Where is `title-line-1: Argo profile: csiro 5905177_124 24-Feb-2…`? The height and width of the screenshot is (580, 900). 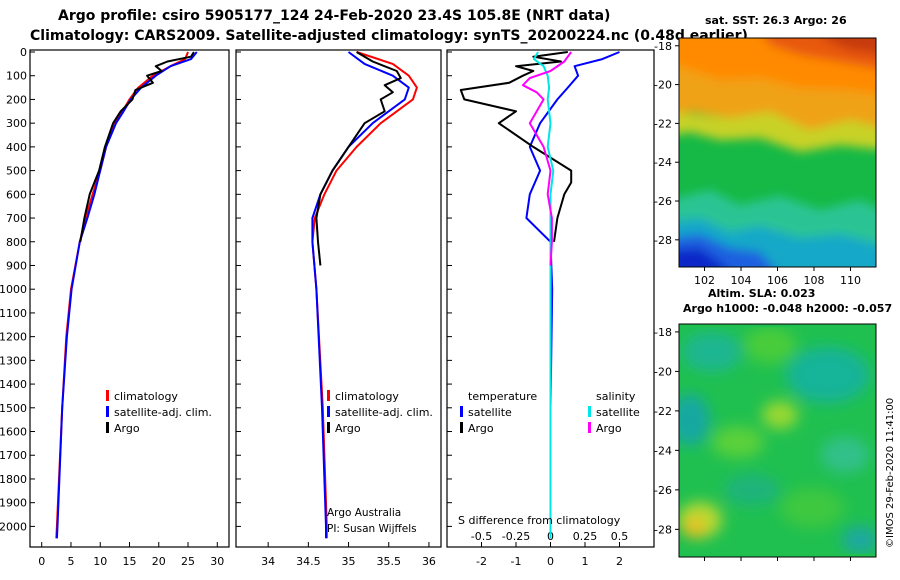 title-line-1: Argo profile: csiro 5905177_124 24-Feb-2… is located at coordinates (334, 16).